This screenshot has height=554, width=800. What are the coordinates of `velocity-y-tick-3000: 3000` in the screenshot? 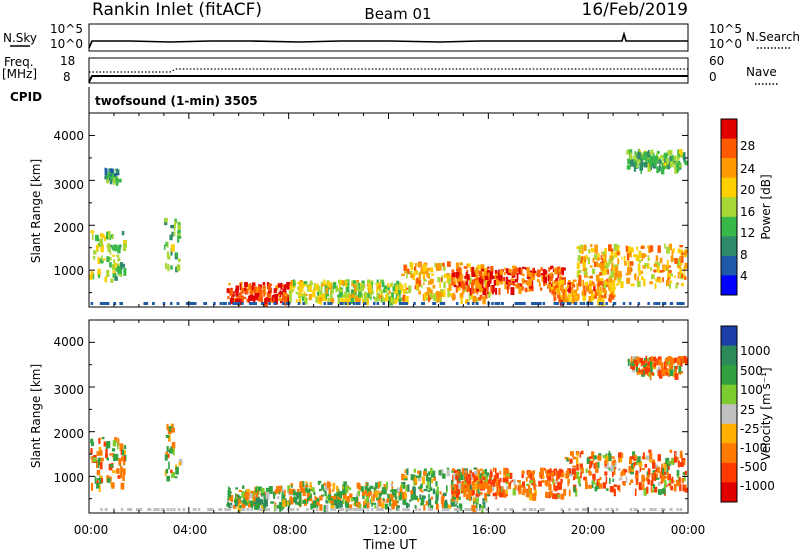 It's located at (68, 390).